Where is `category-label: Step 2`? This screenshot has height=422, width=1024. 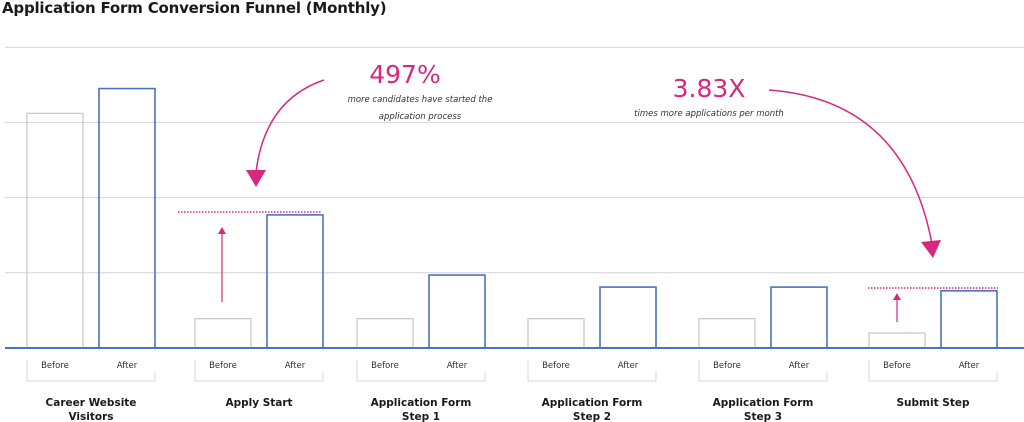 category-label: Step 2 is located at coordinates (592, 416).